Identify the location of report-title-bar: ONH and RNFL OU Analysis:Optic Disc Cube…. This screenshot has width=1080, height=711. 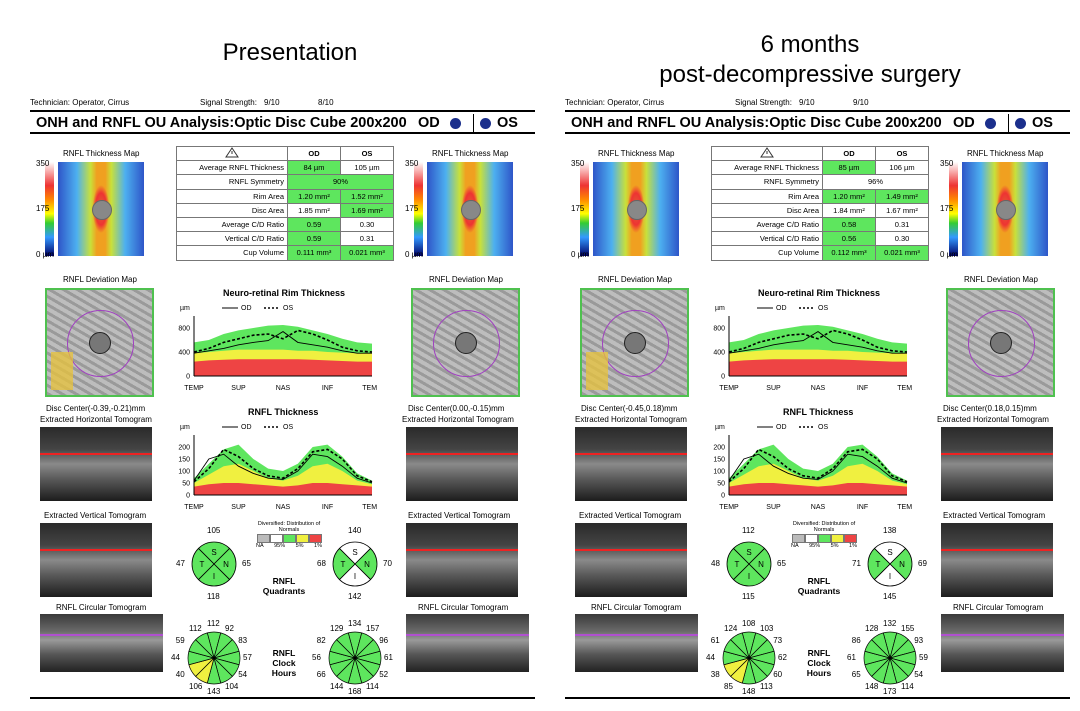
(817, 122).